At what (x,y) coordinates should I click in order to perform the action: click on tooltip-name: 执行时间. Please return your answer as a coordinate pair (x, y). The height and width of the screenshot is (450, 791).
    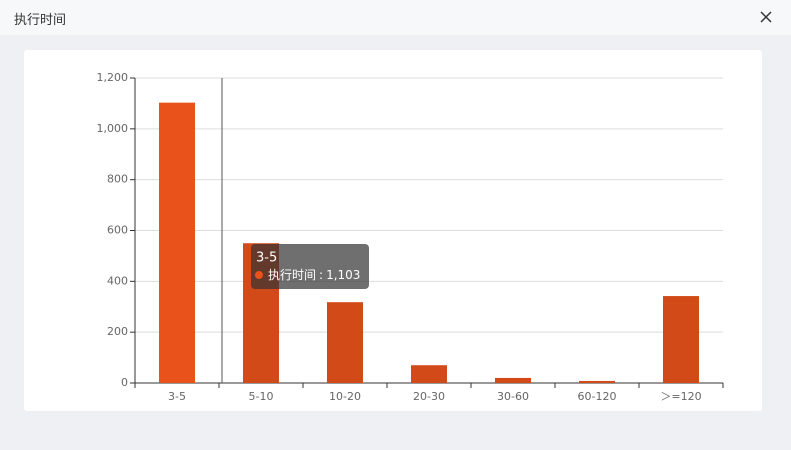
    Looking at the image, I should click on (292, 275).